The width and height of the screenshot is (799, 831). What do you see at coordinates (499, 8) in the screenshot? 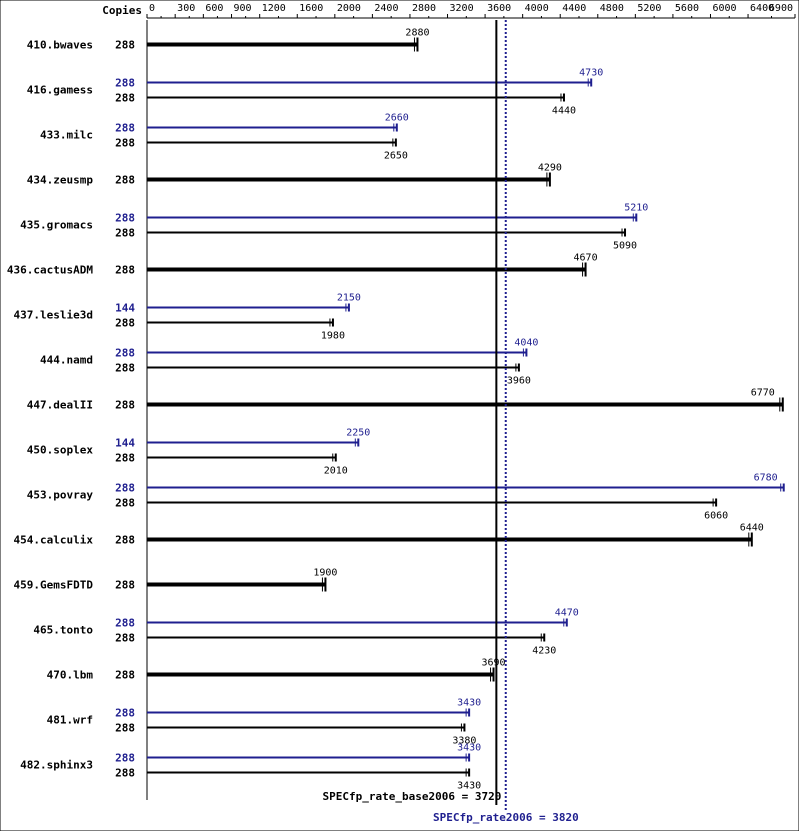
I see `x-tick-label: 3600` at bounding box center [499, 8].